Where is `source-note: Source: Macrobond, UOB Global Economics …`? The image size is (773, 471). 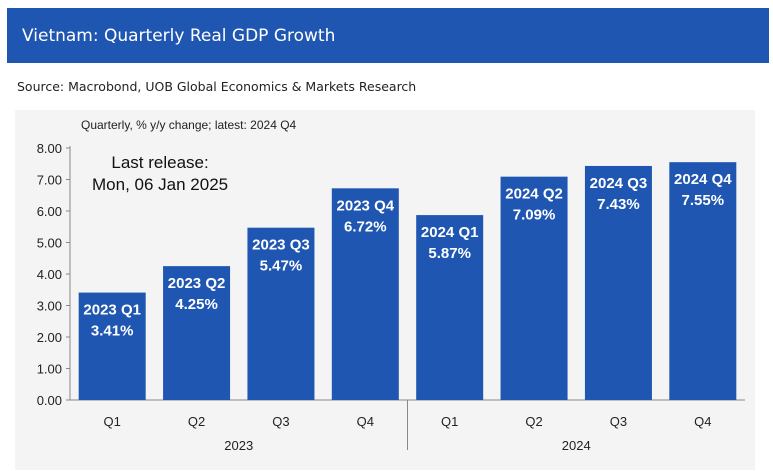 source-note: Source: Macrobond, UOB Global Economics … is located at coordinates (217, 86).